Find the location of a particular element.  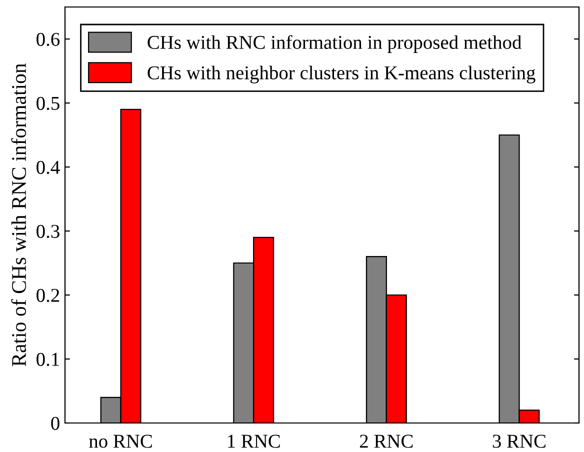

y-tick-label: 0.4 is located at coordinates (48, 167).